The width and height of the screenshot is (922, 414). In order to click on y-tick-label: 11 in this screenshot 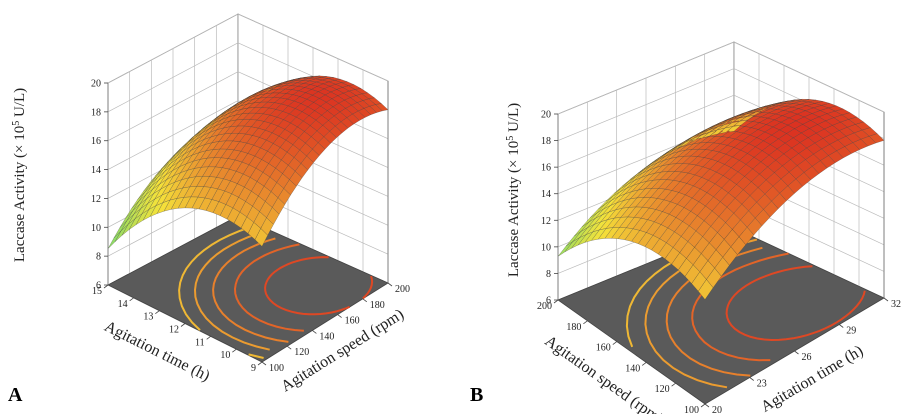, I will do `click(200, 342)`.